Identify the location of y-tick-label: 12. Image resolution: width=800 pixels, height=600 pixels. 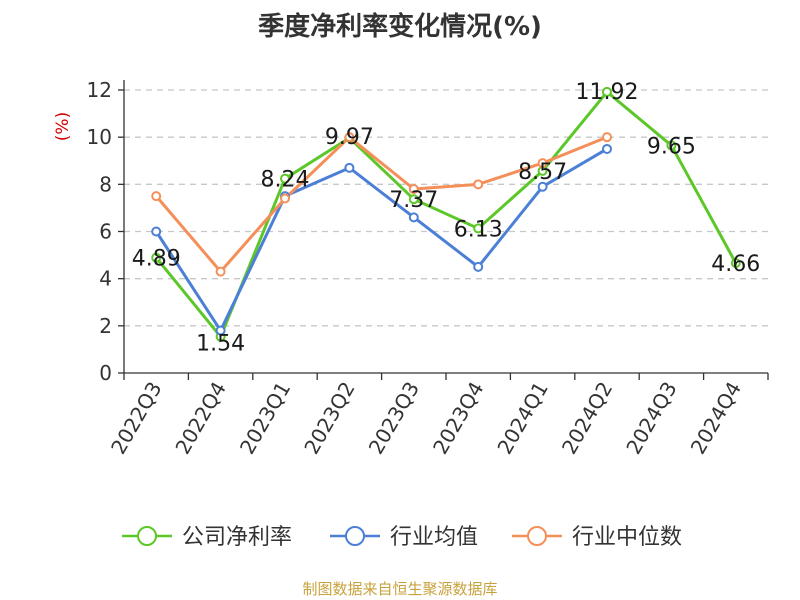
(99, 90).